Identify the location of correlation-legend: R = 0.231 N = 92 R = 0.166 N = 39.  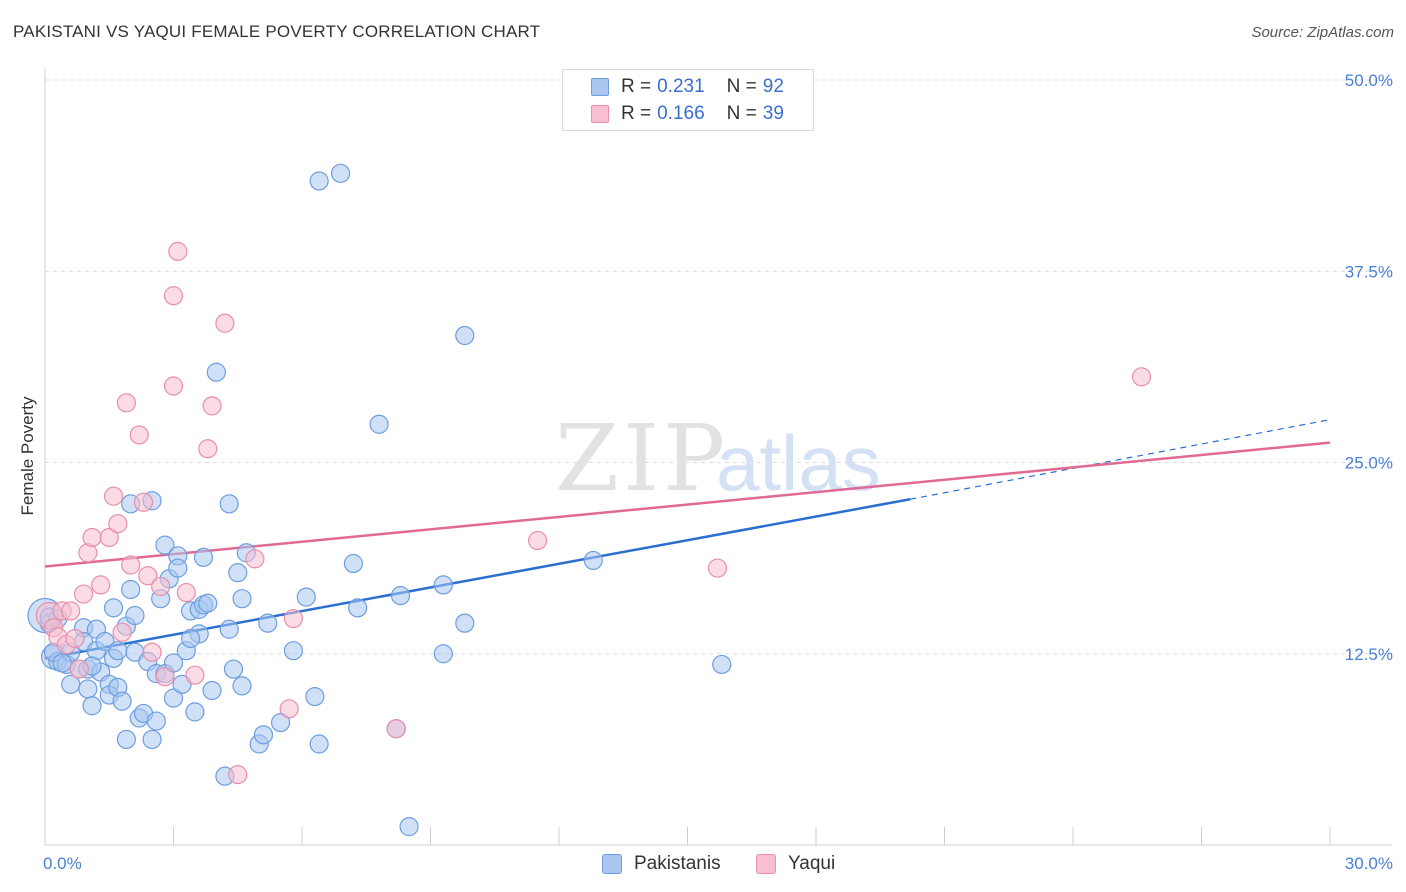
(688, 100).